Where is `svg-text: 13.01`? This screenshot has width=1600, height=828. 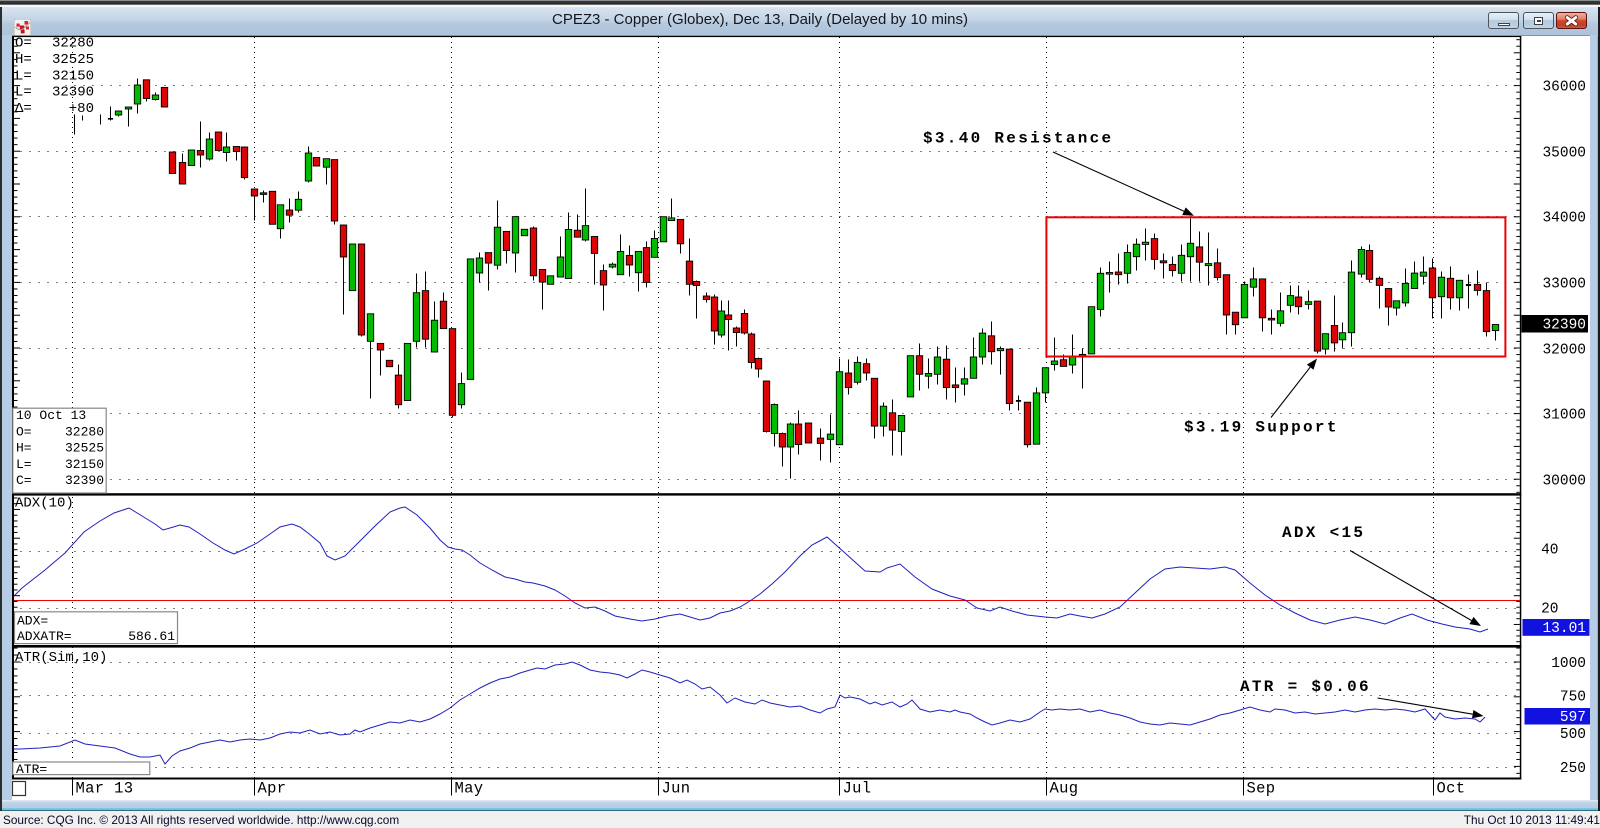 svg-text: 13.01 is located at coordinates (1564, 629).